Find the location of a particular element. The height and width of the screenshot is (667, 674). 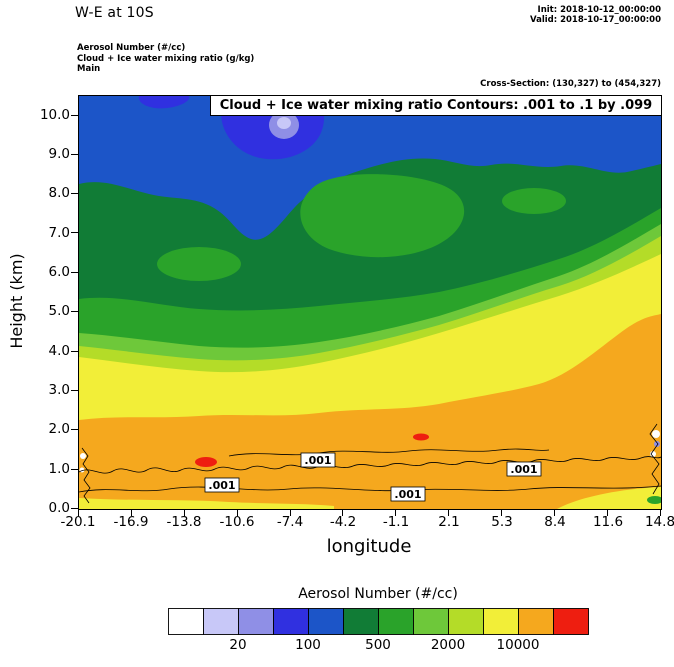

x-tick-label: -16.9 is located at coordinates (131, 522).